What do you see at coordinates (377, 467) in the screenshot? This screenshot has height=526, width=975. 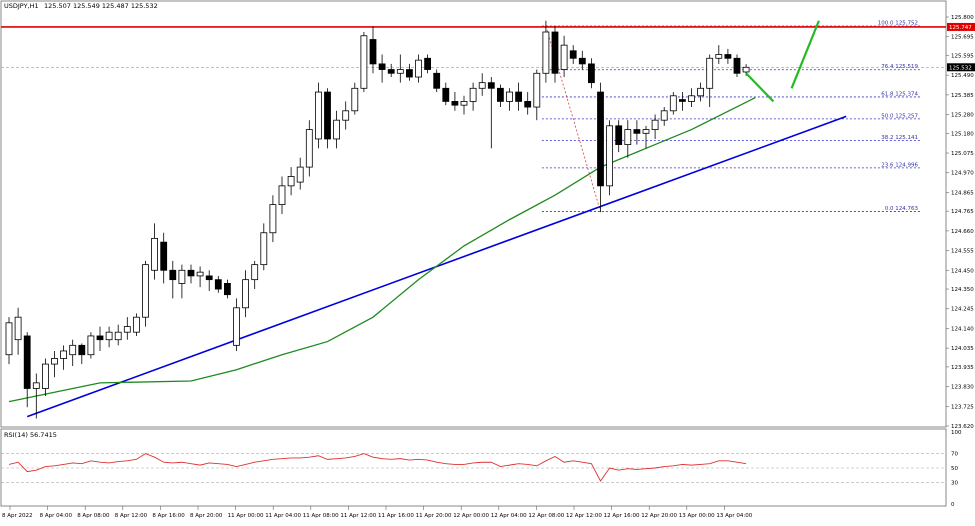 I see `rsi-line` at bounding box center [377, 467].